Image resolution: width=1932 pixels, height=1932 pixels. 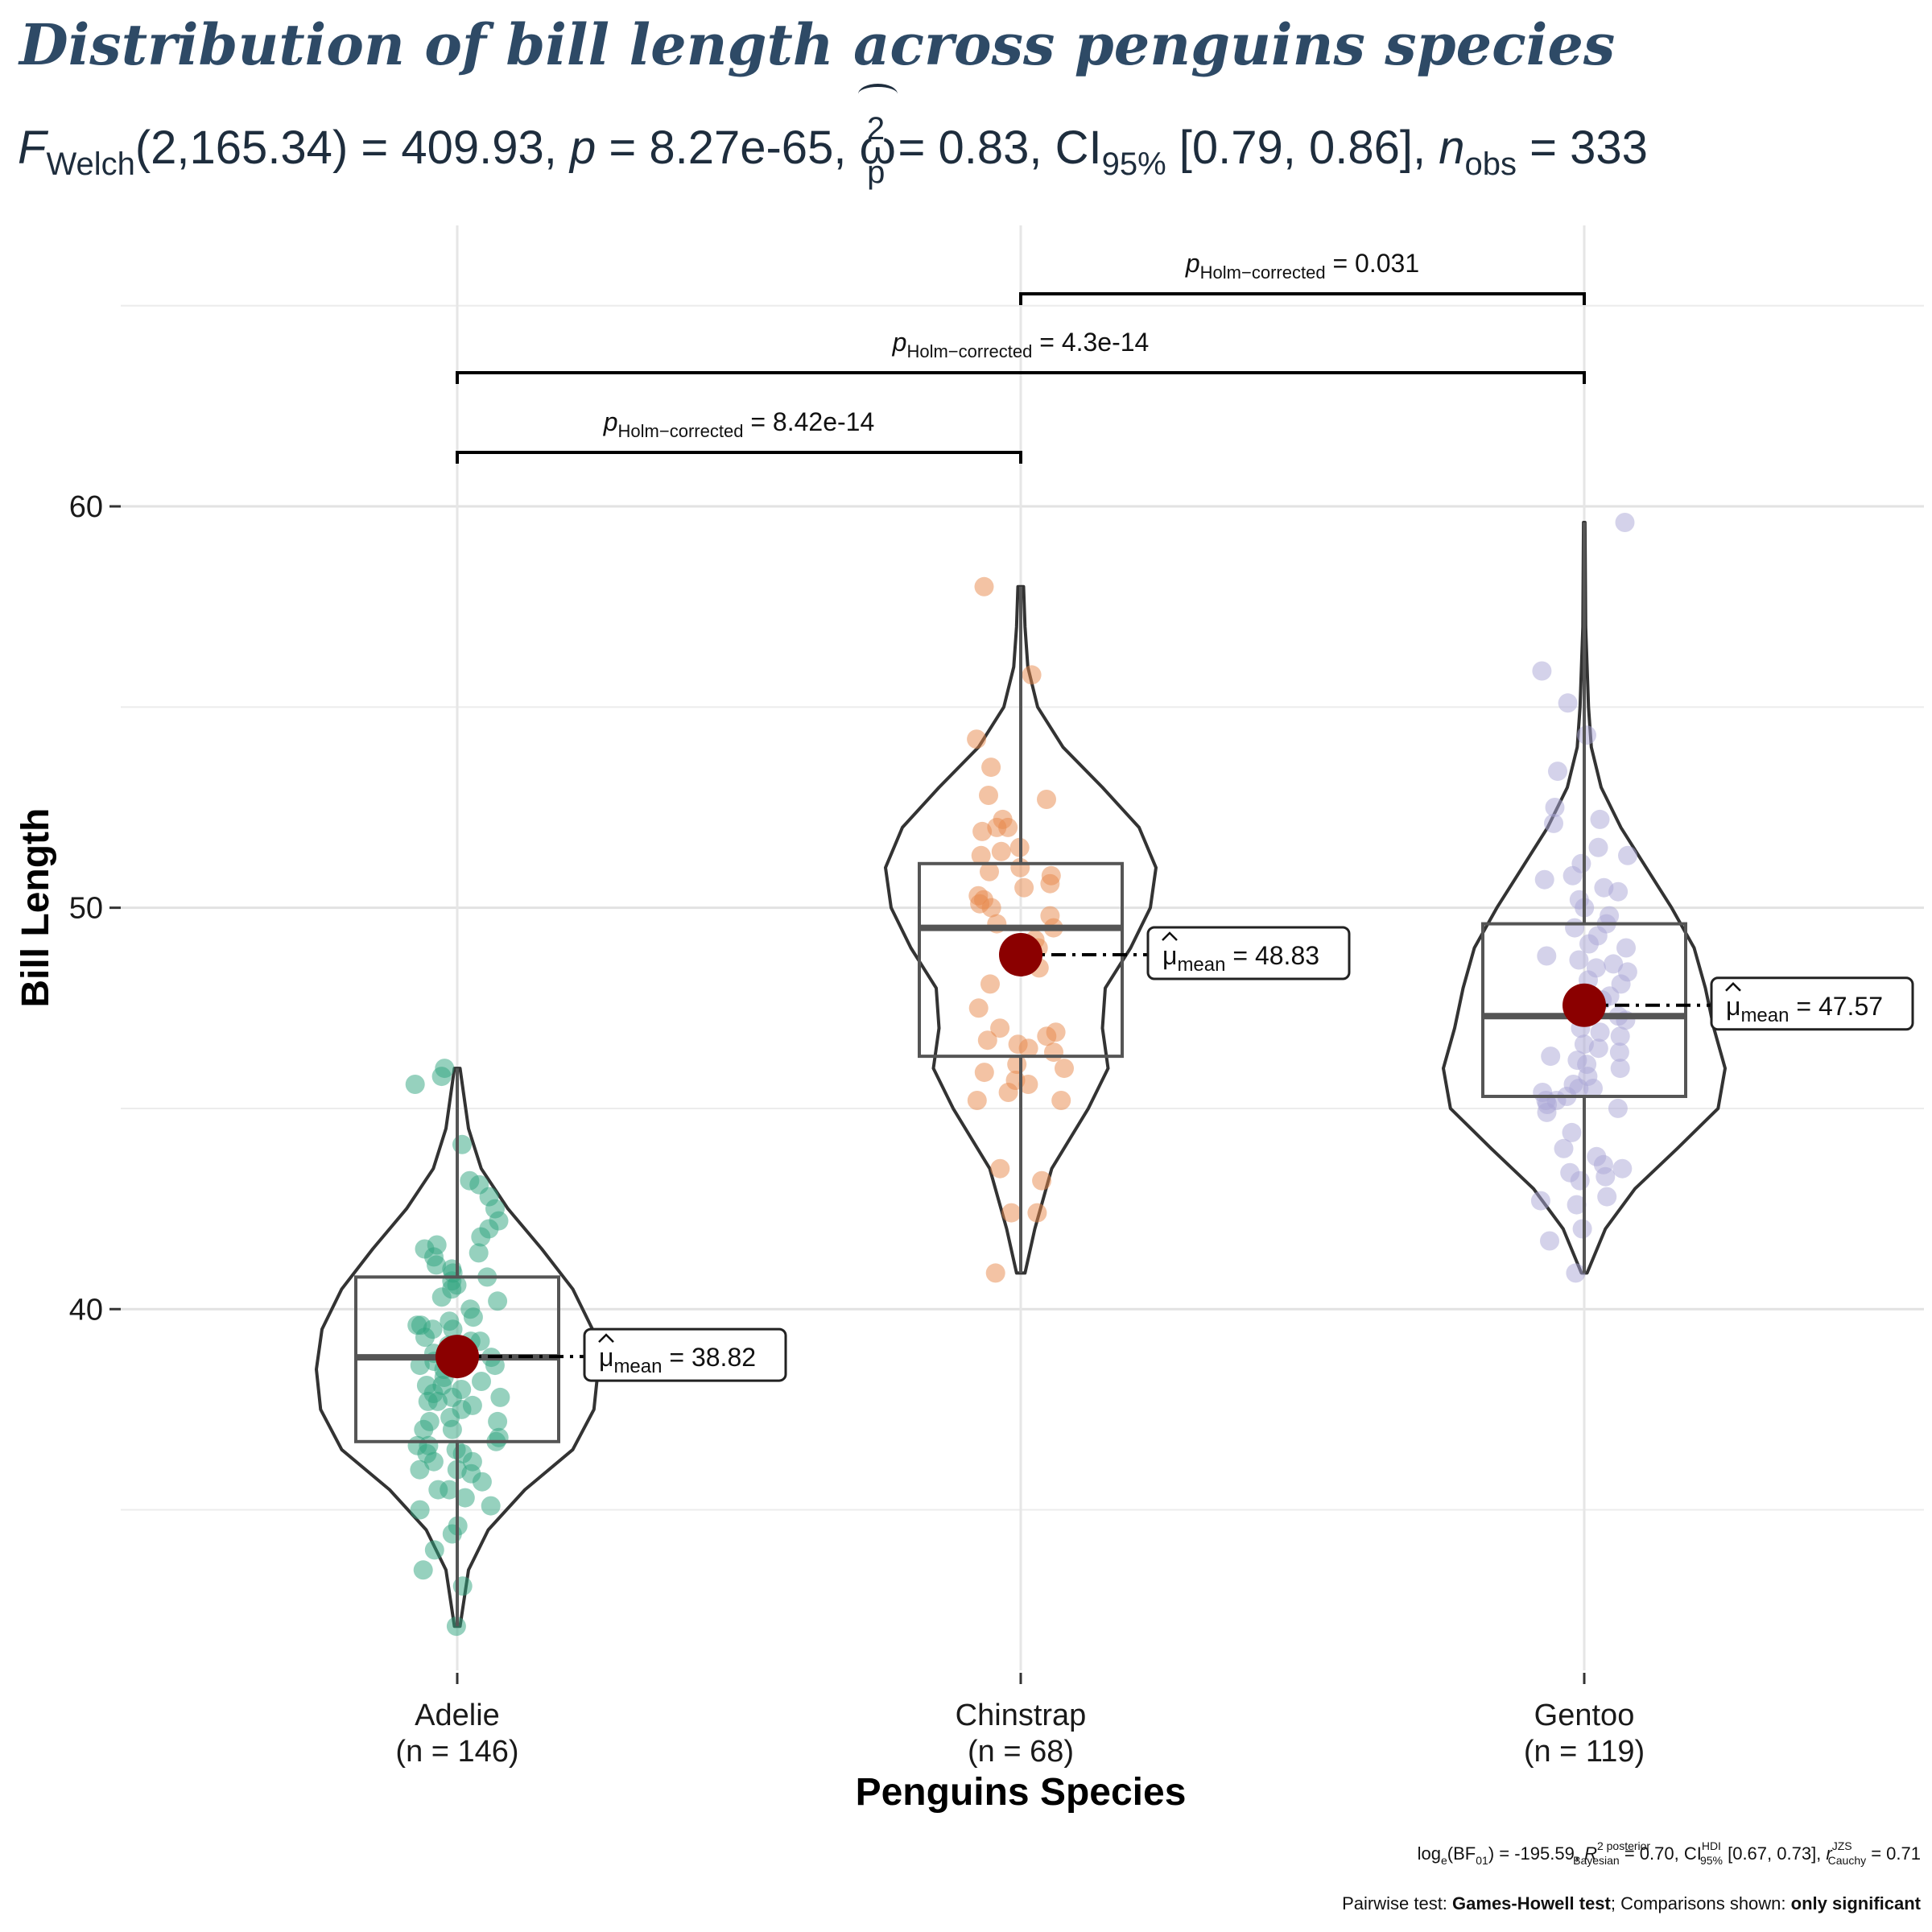 What do you see at coordinates (1711, 1860) in the screenshot?
I see `caption-hdi-sub: 95%` at bounding box center [1711, 1860].